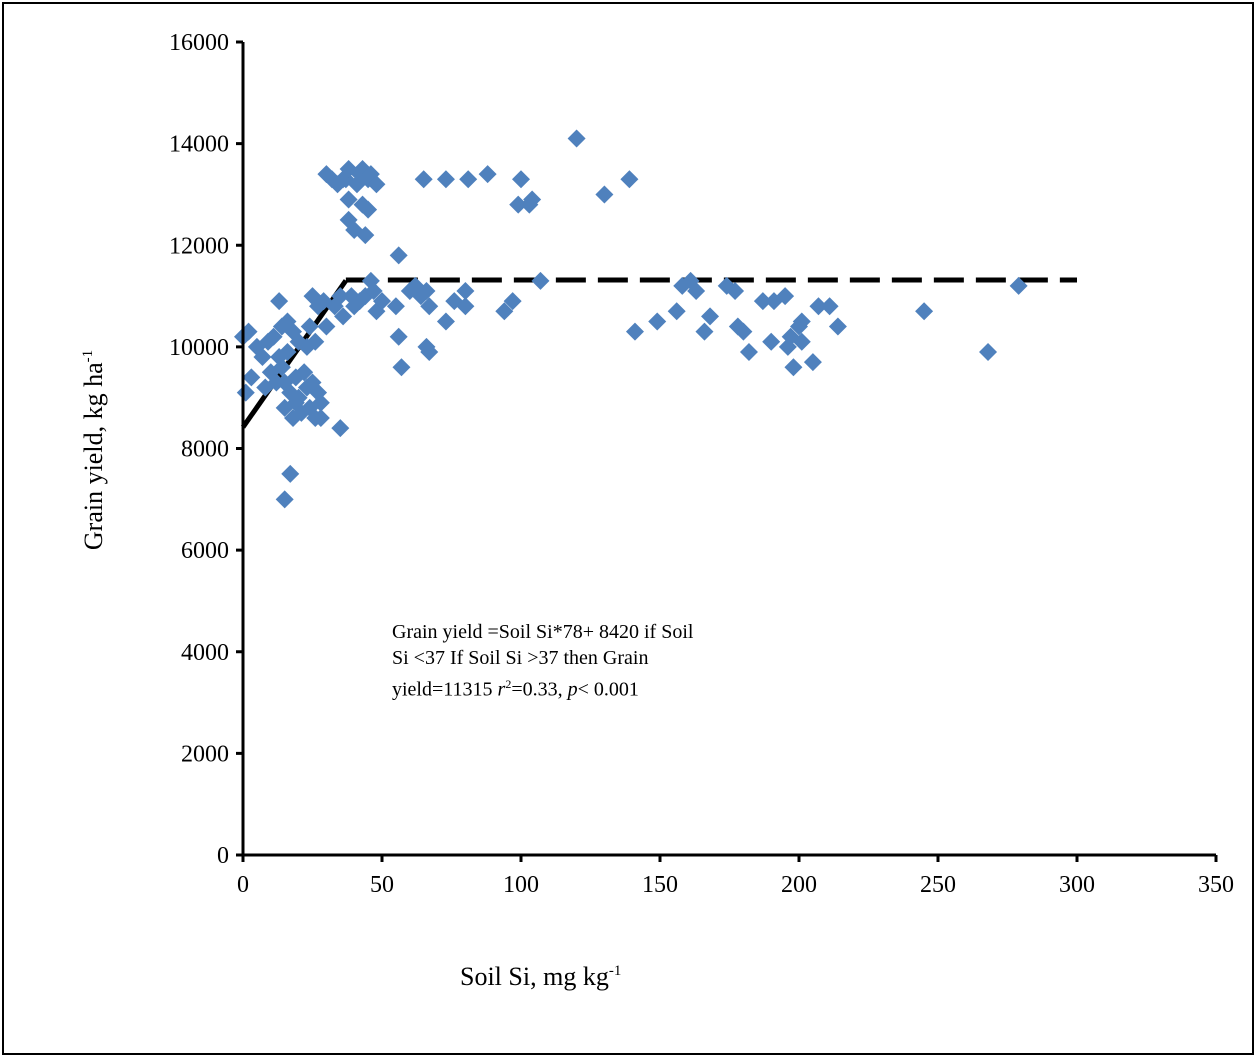 The image size is (1258, 1059). I want to click on x-tick-label: 150, so click(660, 885).